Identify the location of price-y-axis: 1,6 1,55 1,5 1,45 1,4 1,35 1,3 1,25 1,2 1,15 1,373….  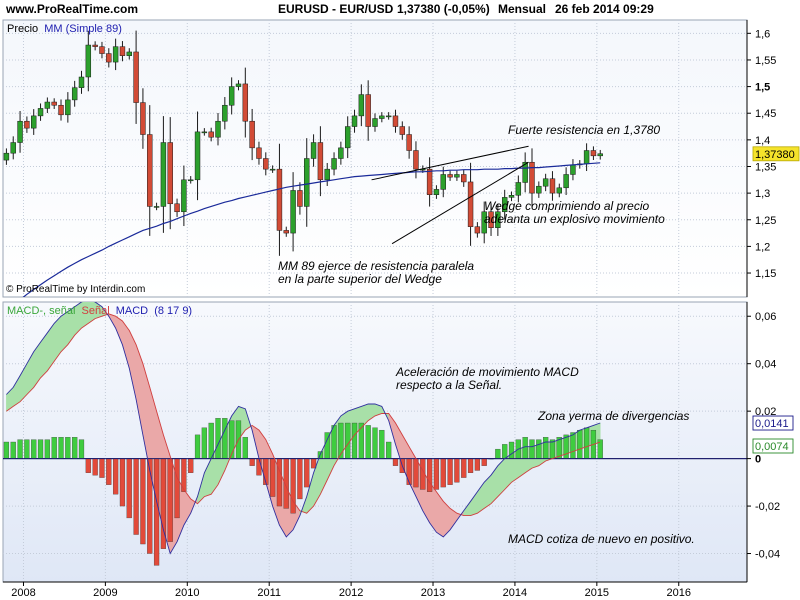
(773, 158).